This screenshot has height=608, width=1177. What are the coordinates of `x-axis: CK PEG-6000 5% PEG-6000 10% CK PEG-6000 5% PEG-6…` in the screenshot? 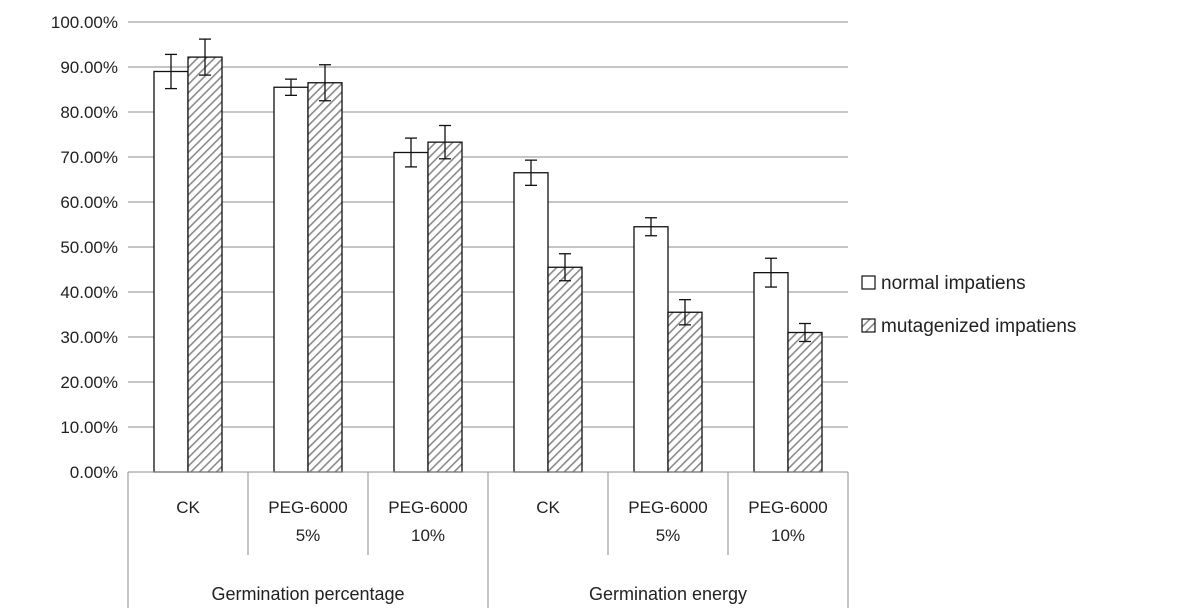 It's located at (488, 539).